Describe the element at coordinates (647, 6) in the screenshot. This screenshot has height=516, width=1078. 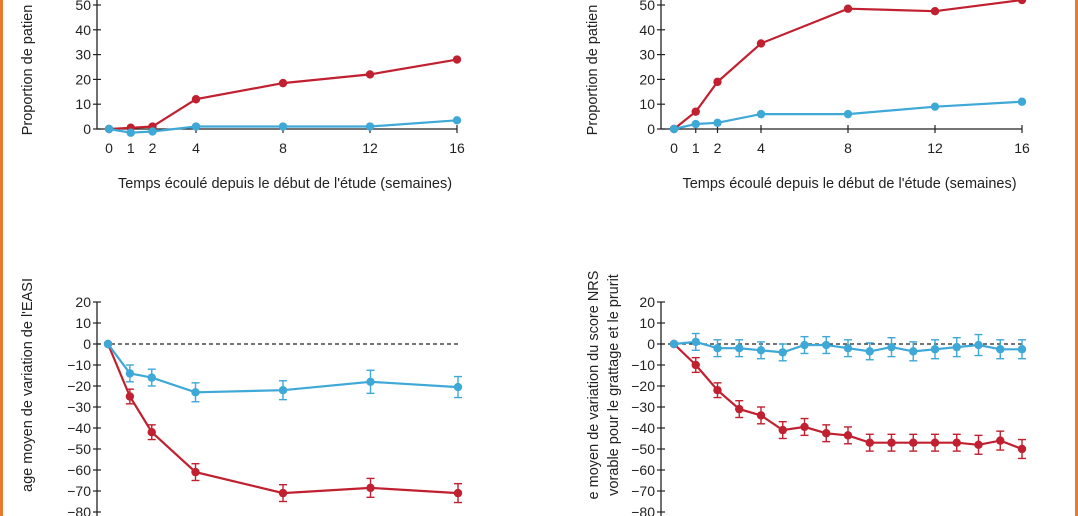
I see `y-tick-label: 50` at that location.